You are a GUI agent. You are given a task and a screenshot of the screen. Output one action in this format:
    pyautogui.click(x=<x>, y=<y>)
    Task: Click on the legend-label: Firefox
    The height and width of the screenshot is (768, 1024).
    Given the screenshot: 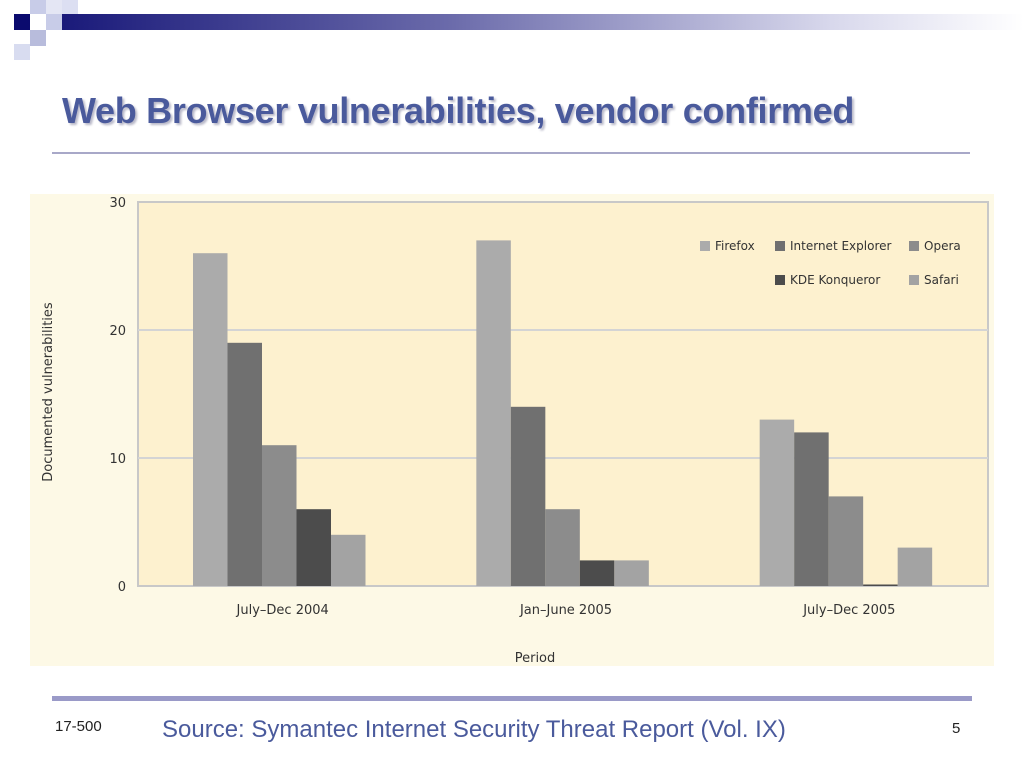 What is the action you would take?
    pyautogui.click(x=735, y=246)
    